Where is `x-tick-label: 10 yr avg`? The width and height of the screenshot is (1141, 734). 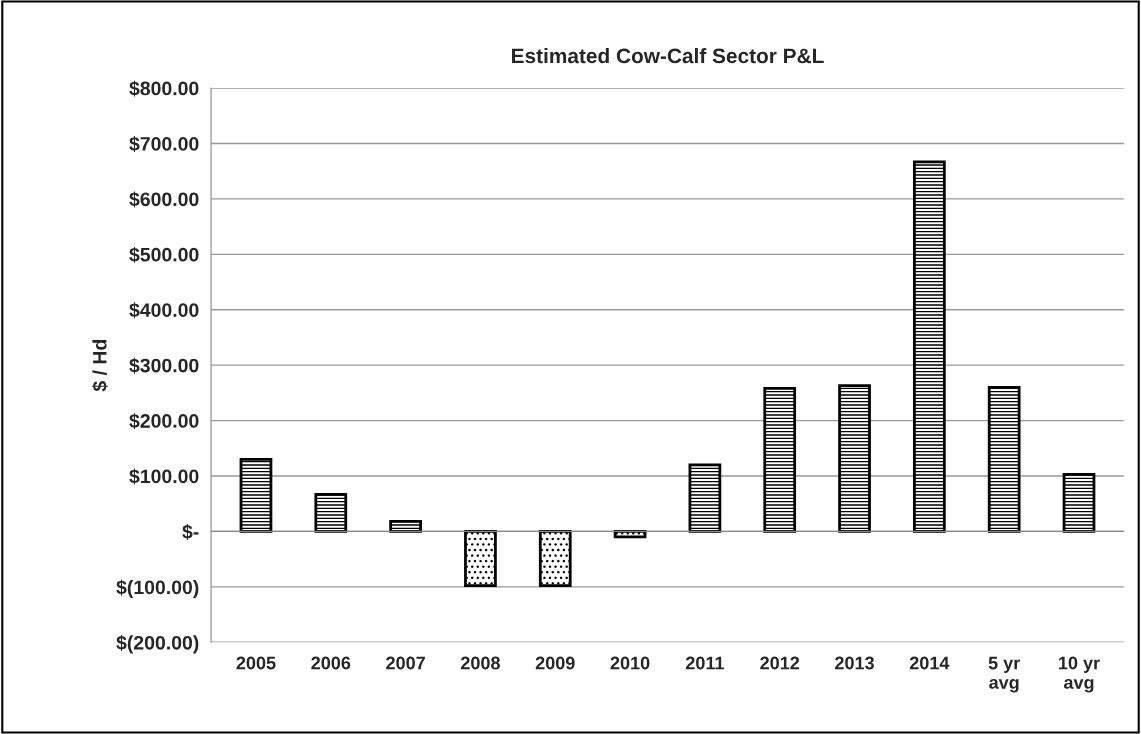 x-tick-label: 10 yr avg is located at coordinates (1079, 674).